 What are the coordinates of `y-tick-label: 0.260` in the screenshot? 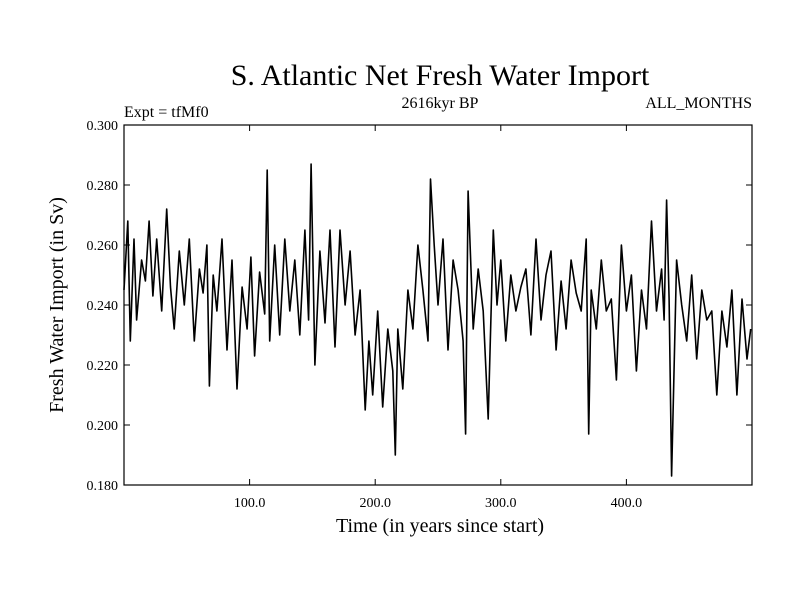 It's located at (103, 246).